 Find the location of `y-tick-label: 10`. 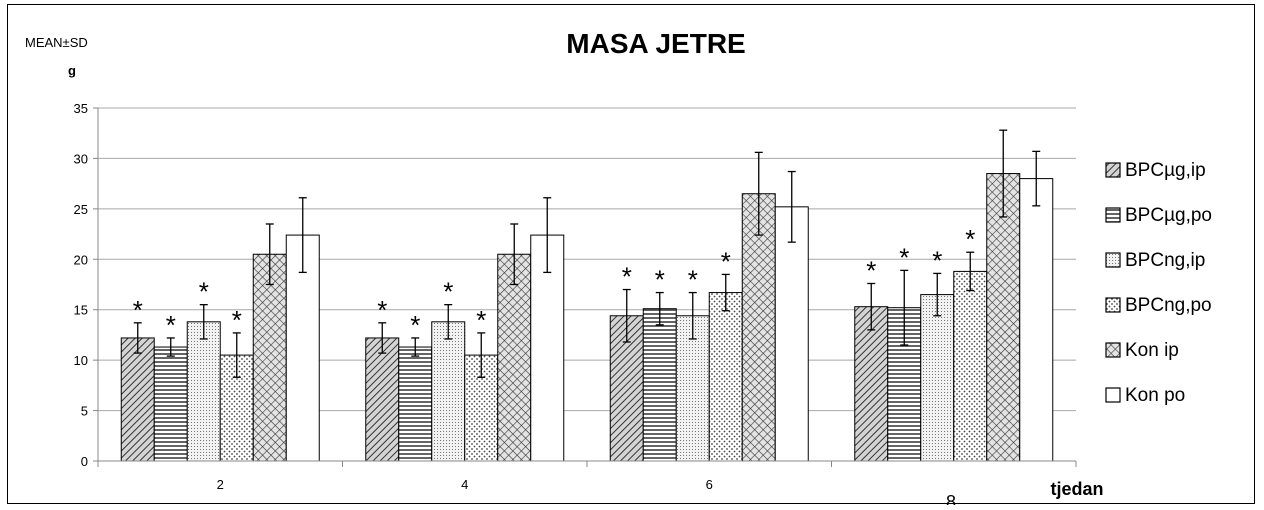

y-tick-label: 10 is located at coordinates (81, 360).